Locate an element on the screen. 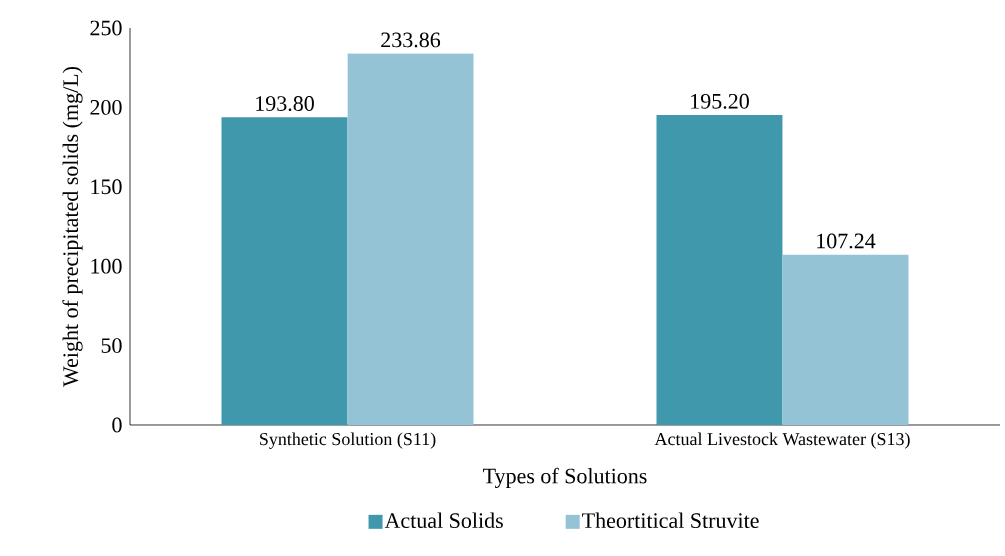  data-label: 193.80 is located at coordinates (285, 104).